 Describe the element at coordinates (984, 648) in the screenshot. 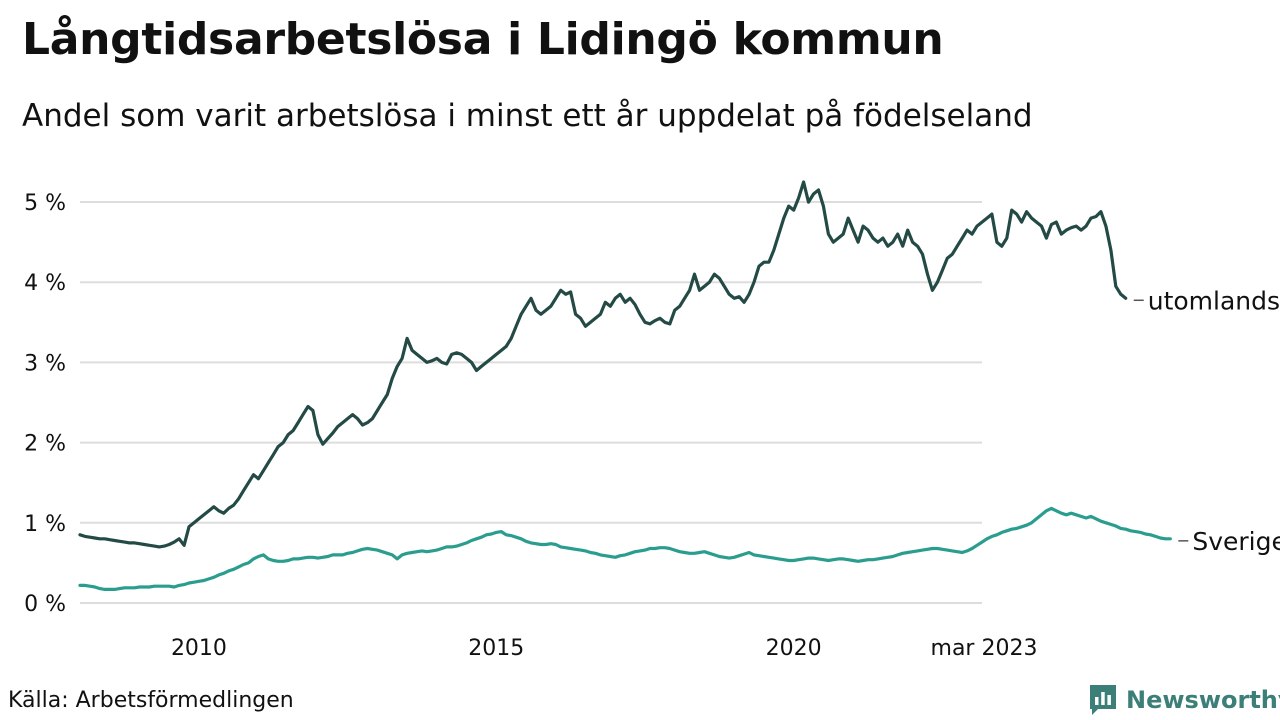

I see `x-tick-label: mar 2023` at that location.